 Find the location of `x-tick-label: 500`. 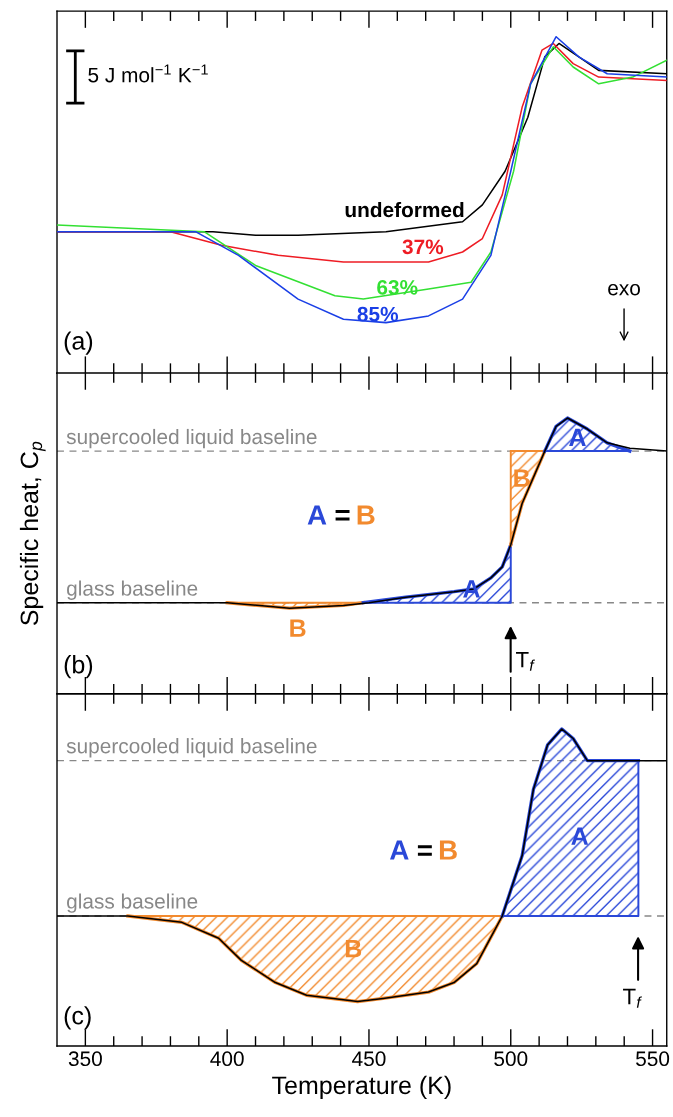

x-tick-label: 500 is located at coordinates (511, 1059).